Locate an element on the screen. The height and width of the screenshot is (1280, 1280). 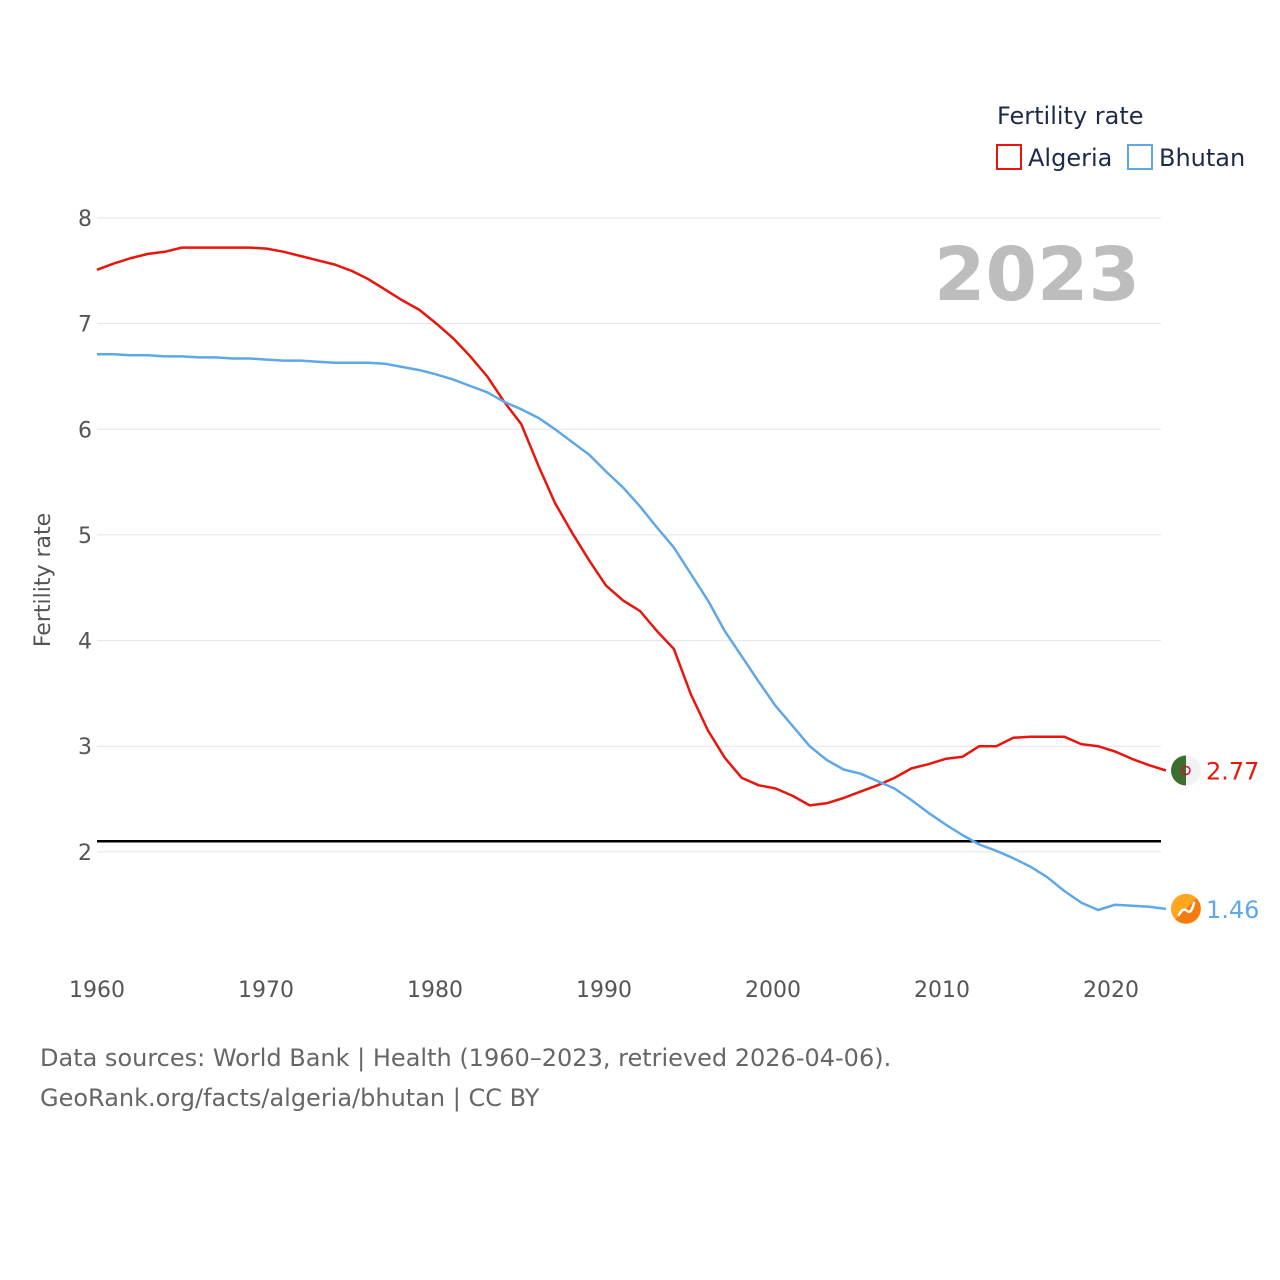
legend-item-bhutan: Bhutan is located at coordinates (1186, 158).